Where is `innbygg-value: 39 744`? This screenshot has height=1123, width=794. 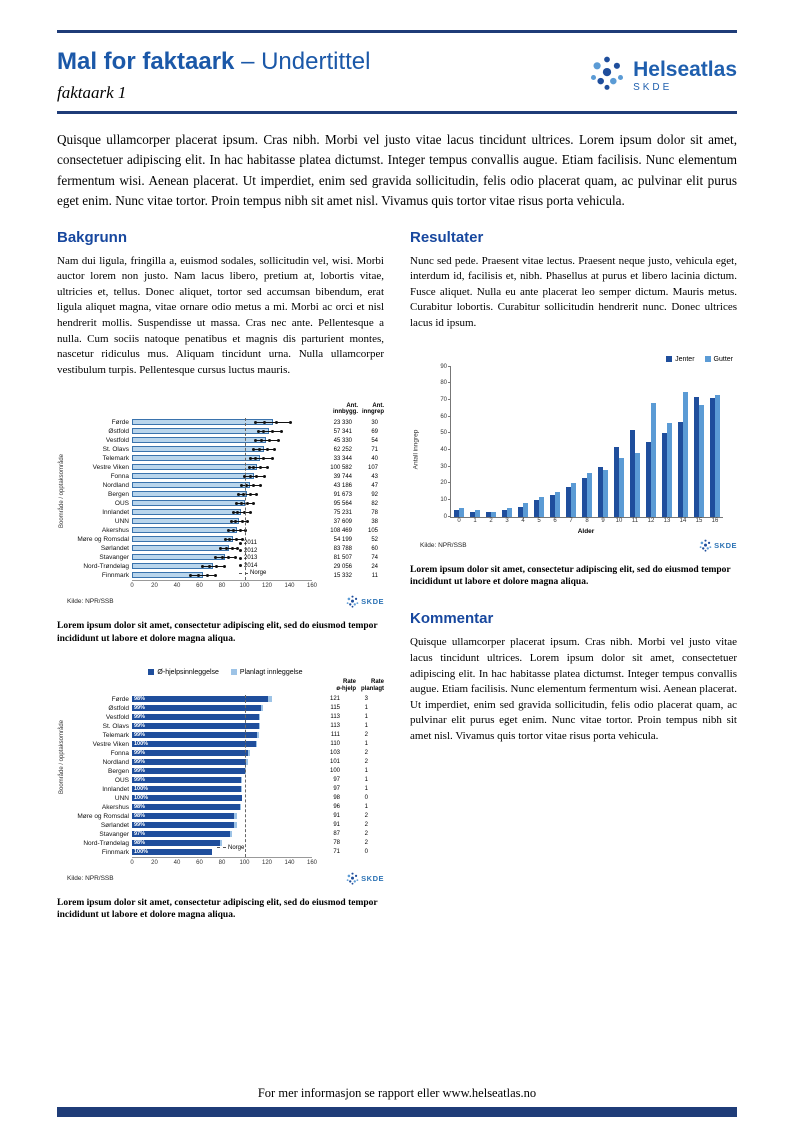 innbygg-value: 39 744 is located at coordinates (342, 476).